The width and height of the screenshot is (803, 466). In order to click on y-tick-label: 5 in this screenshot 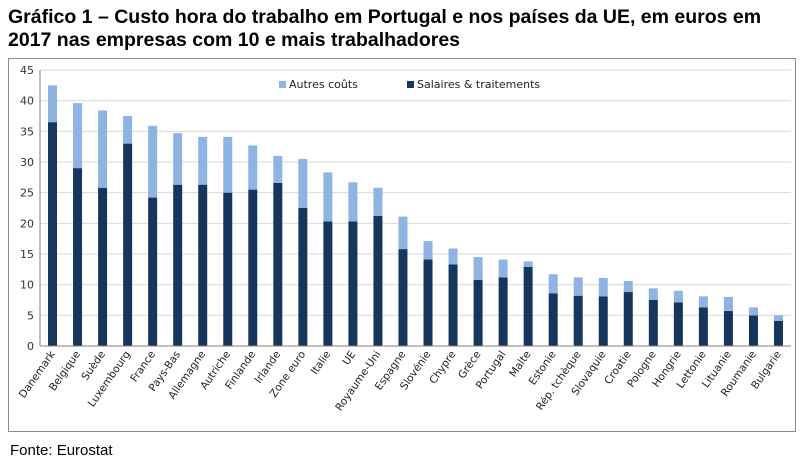, I will do `click(30, 315)`.